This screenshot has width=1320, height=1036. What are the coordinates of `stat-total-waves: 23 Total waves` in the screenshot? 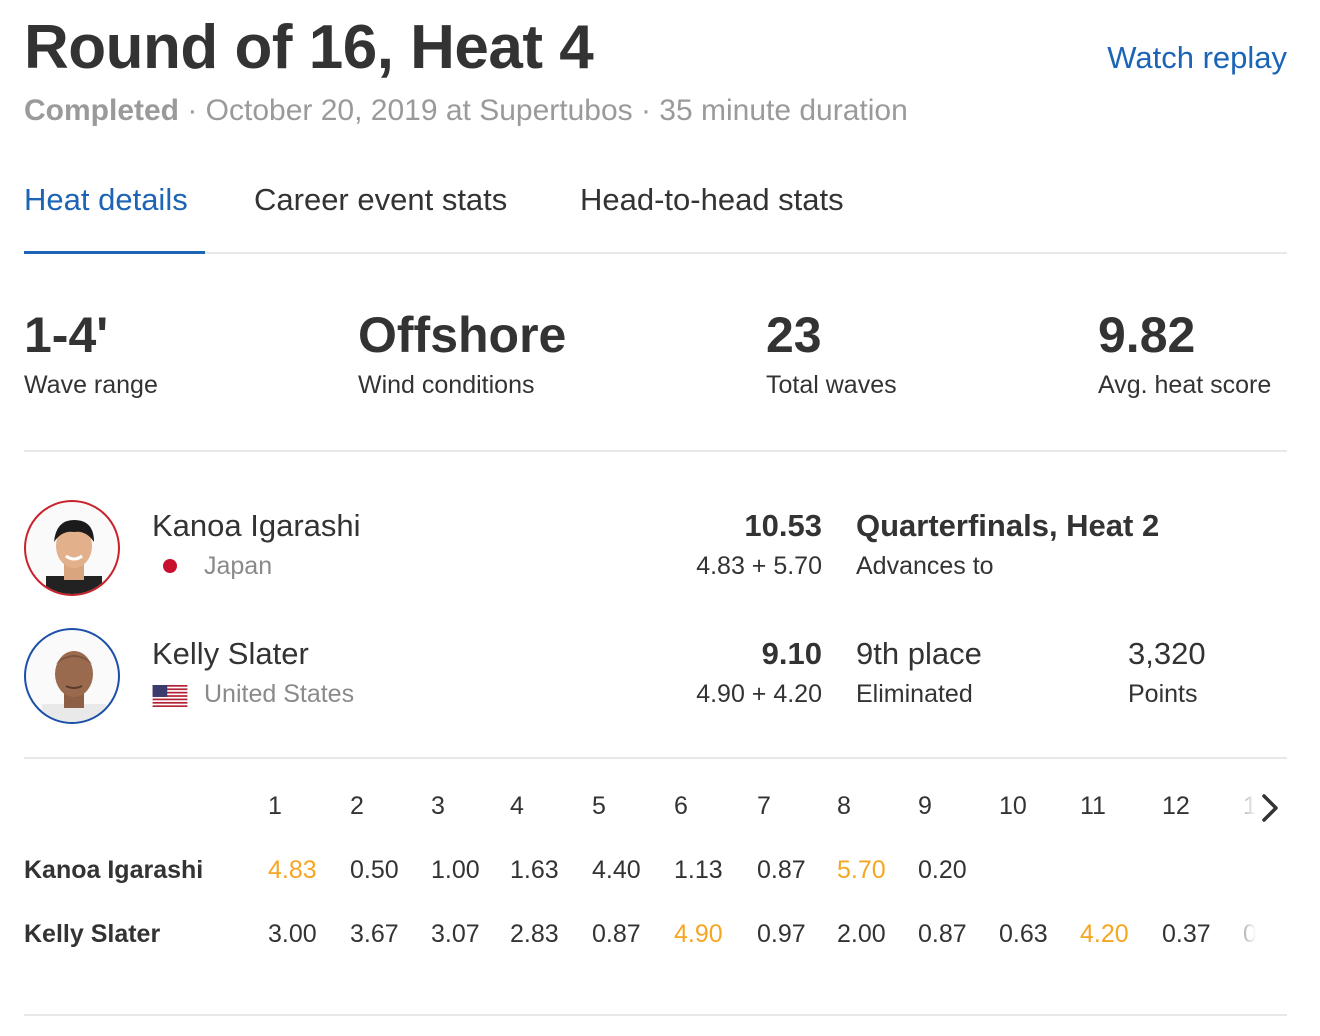 It's located at (831, 352).